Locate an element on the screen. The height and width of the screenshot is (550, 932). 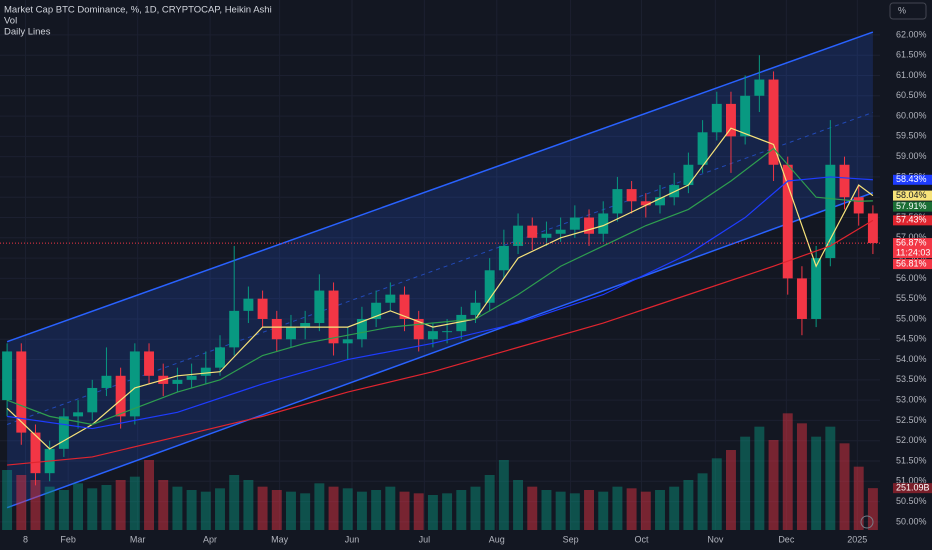
countdown-label: 11:24:03 is located at coordinates (913, 252).